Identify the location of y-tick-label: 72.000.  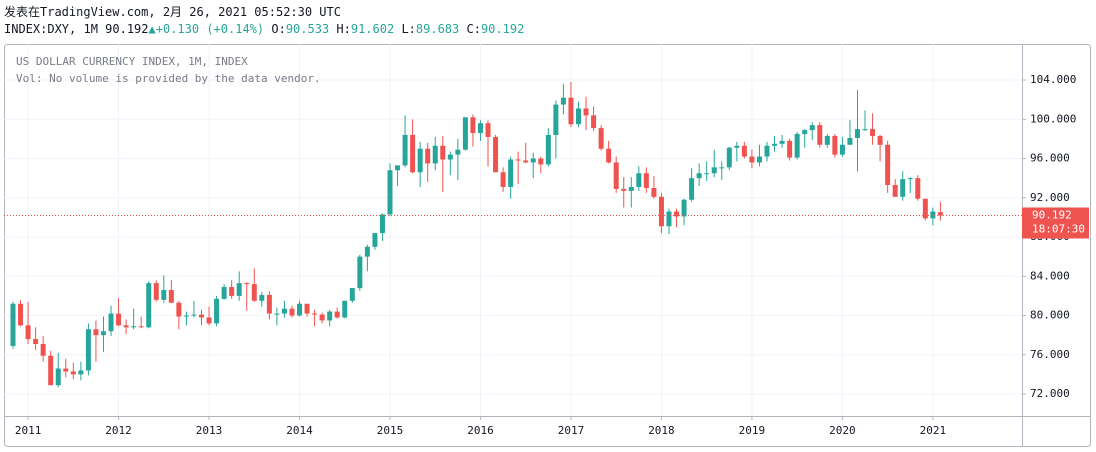
(1050, 393).